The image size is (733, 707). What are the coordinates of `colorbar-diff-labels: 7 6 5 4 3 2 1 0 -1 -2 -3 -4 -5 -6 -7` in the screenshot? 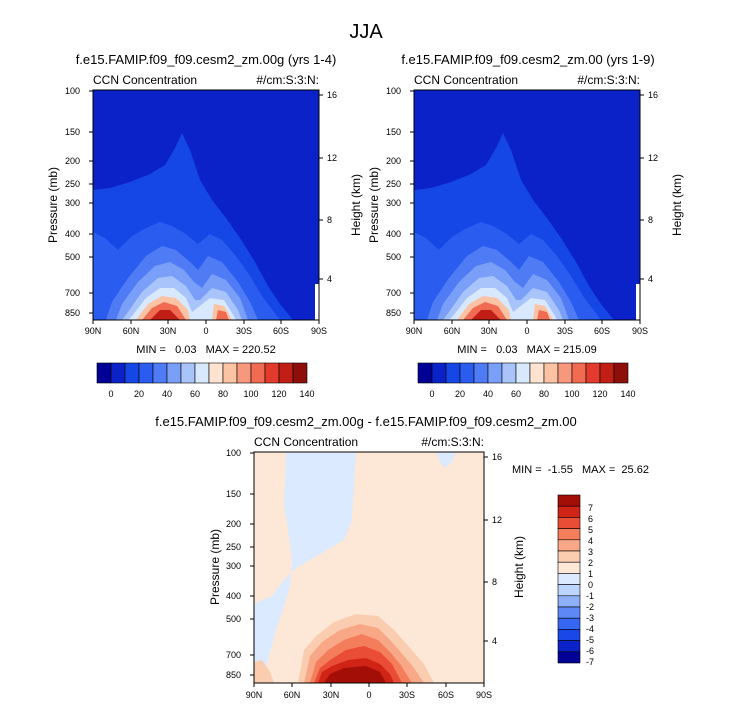 It's located at (590, 585).